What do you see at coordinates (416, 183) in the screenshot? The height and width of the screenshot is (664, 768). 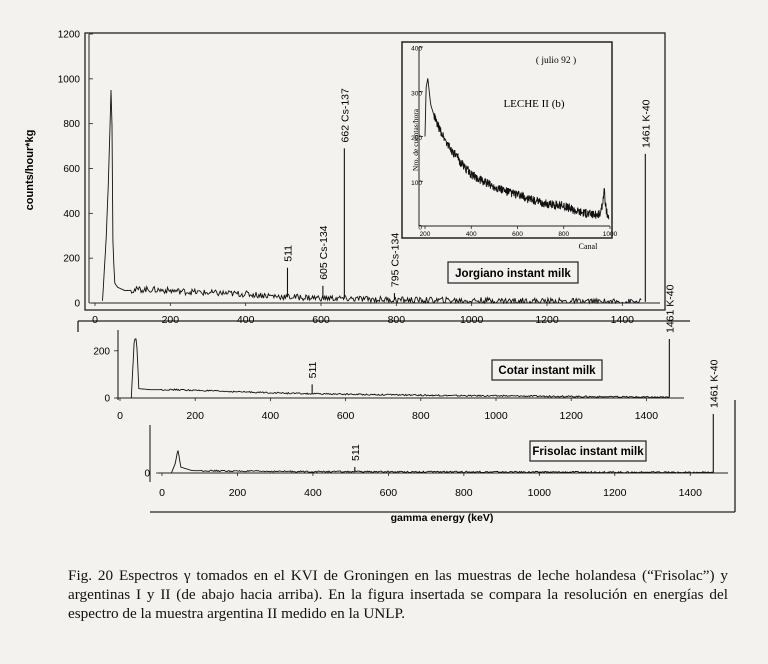 I see `inset-y-tick-label: 100` at bounding box center [416, 183].